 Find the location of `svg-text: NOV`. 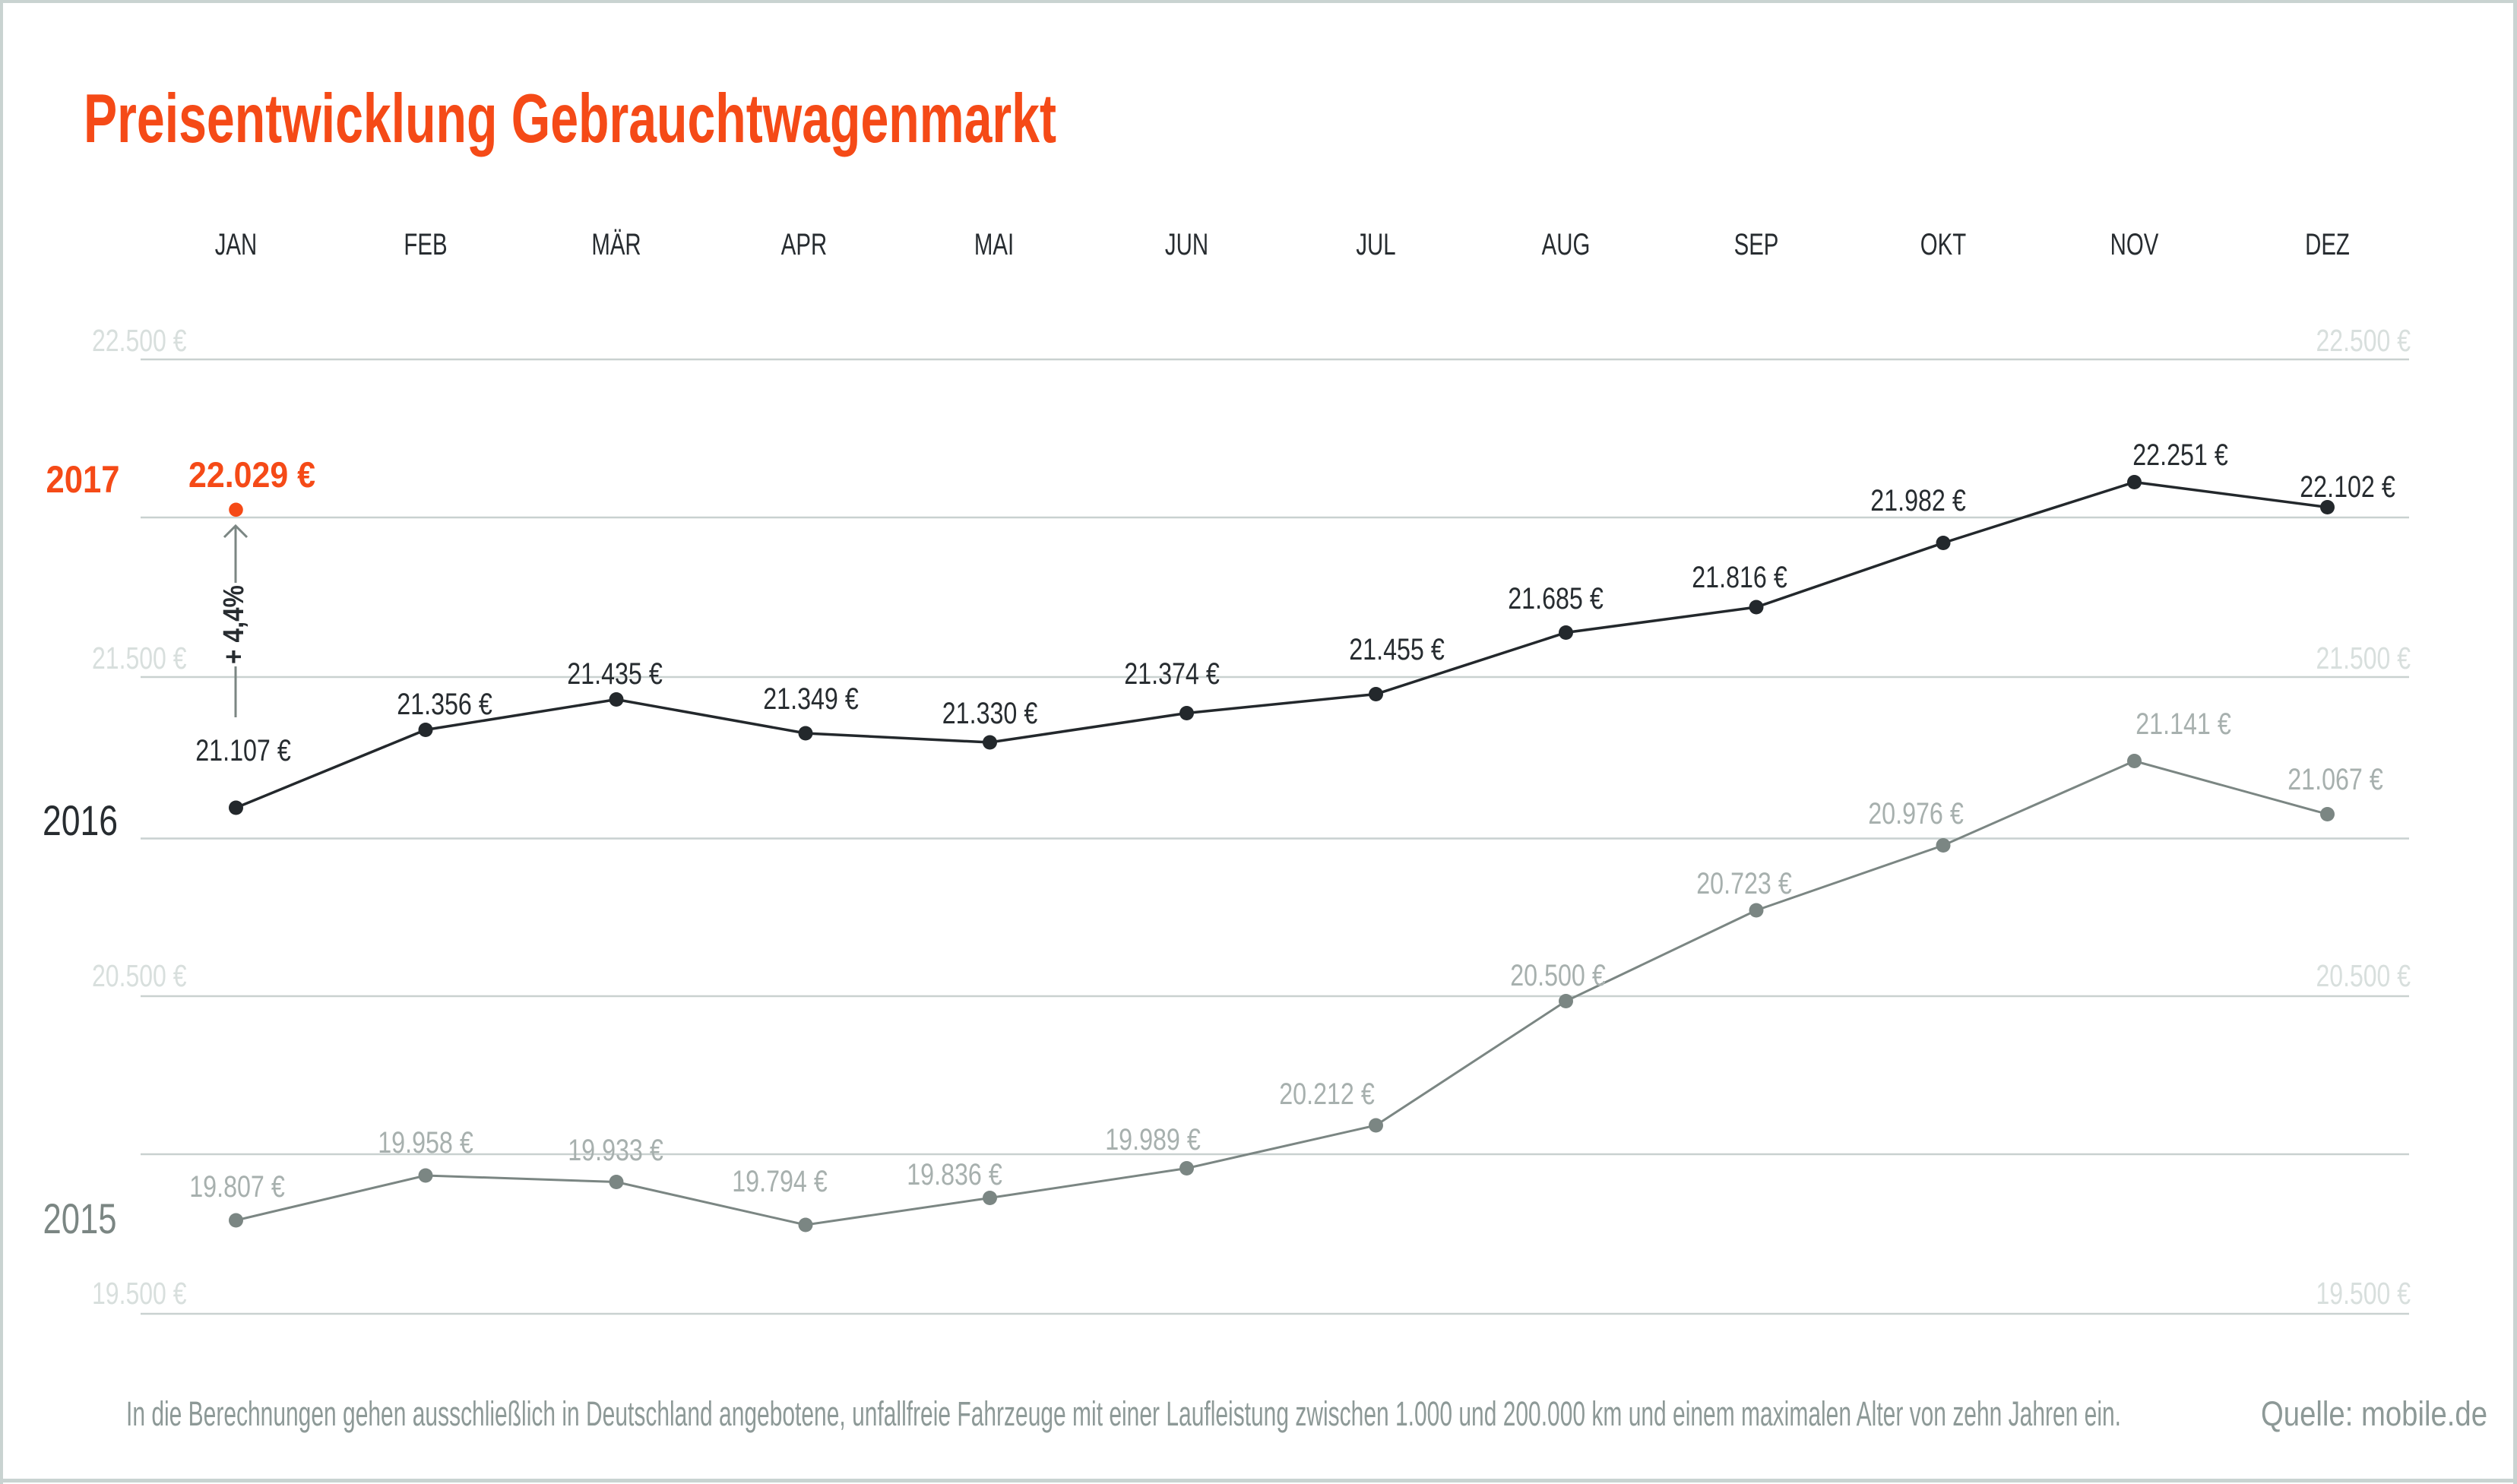

svg-text: NOV is located at coordinates (2134, 244).